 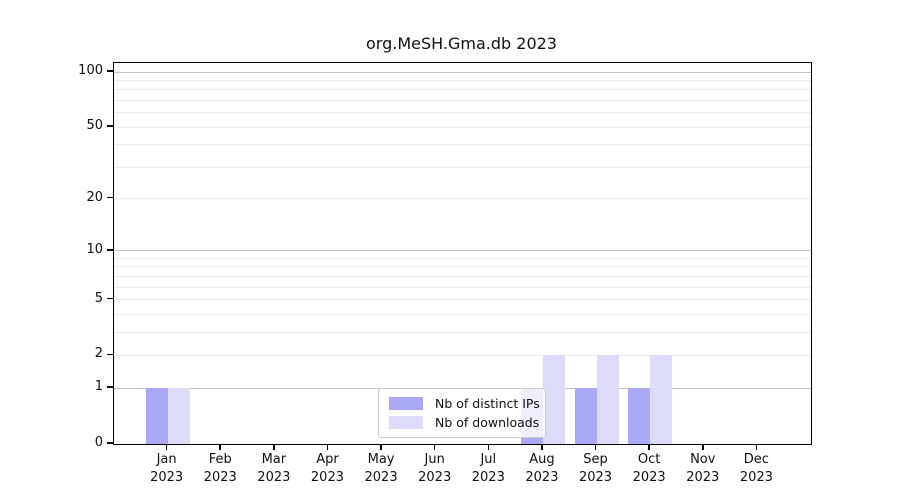 What do you see at coordinates (595, 468) in the screenshot?
I see `x-tick-label: Sep 2023` at bounding box center [595, 468].